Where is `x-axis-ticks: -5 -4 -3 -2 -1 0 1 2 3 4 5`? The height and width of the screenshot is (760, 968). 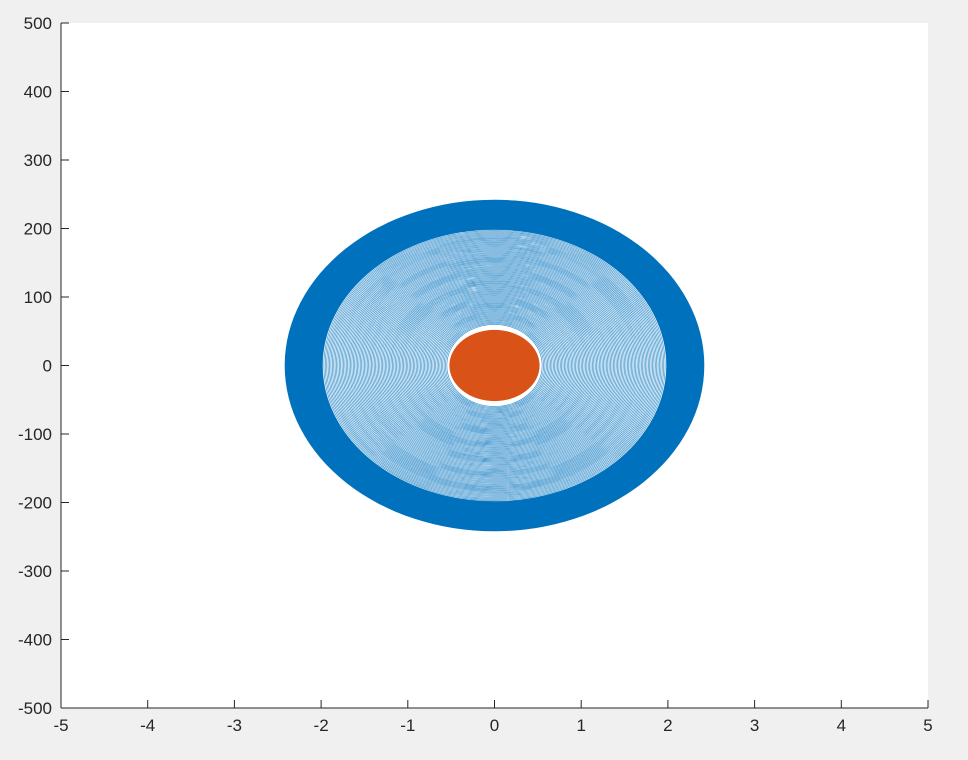
x-axis-ticks: -5 -4 -3 -2 -1 0 1 2 3 4 5 is located at coordinates (493, 717).